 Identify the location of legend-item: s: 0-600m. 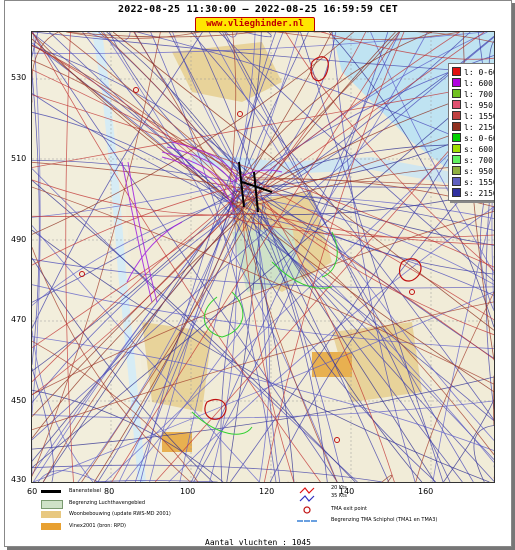
(473, 138).